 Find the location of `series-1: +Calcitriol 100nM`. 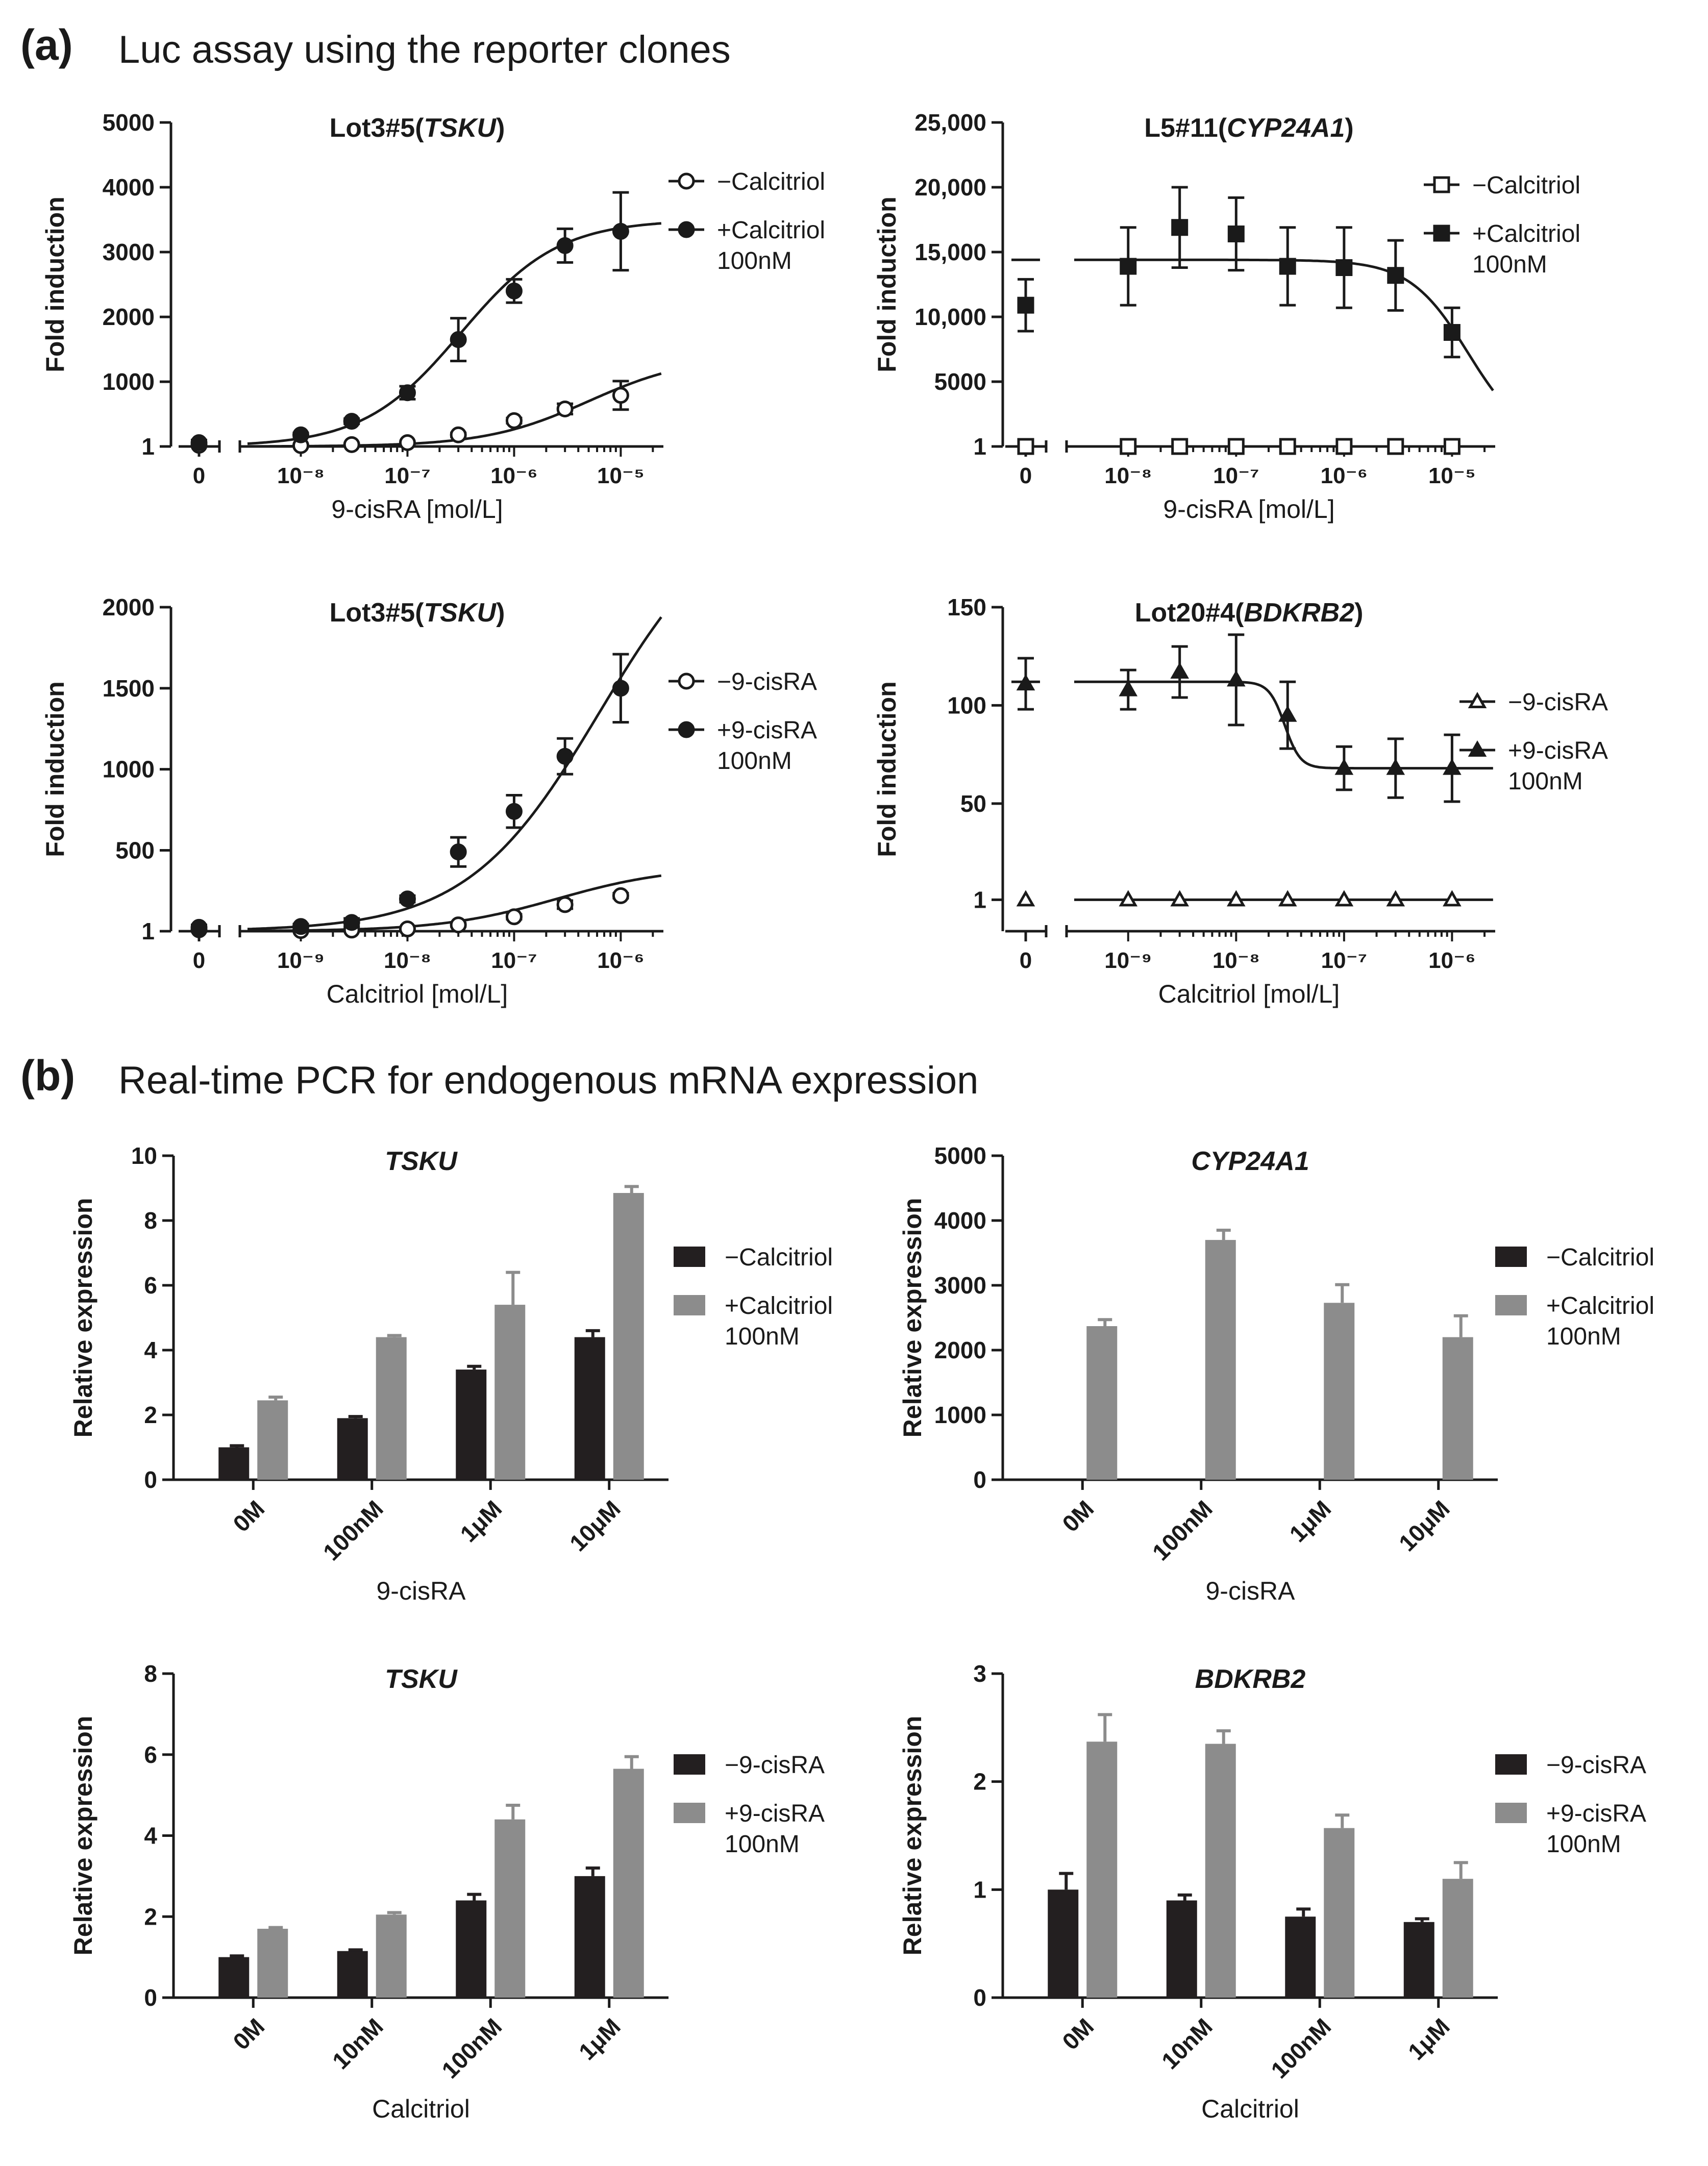

series-1: +Calcitriol 100nM is located at coordinates (1295, 288).